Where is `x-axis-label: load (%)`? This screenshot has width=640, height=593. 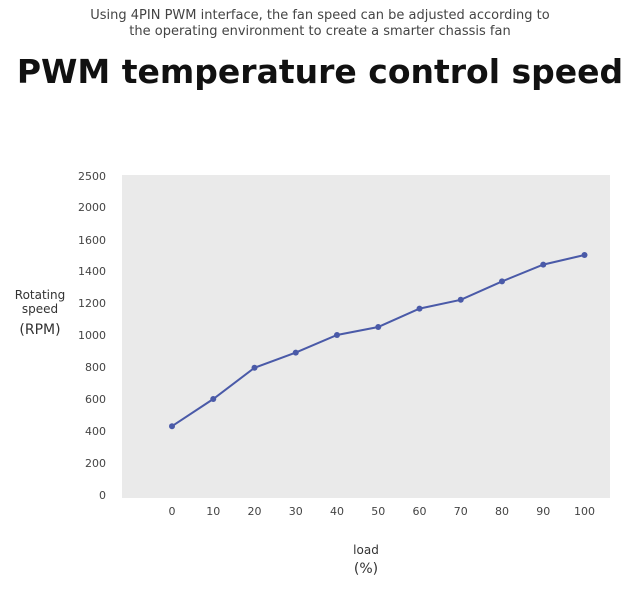 x-axis-label: load (%) is located at coordinates (366, 561).